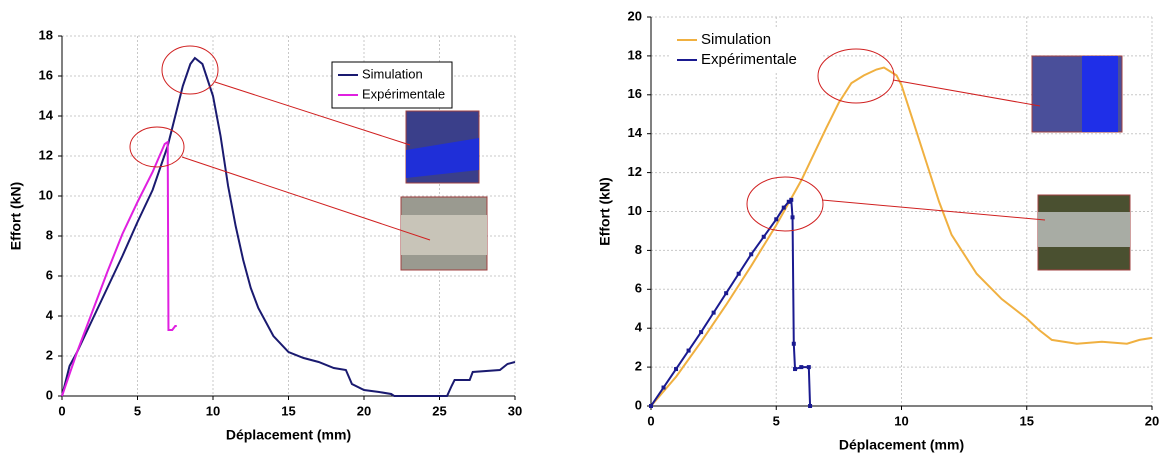 The image size is (1164, 475). What do you see at coordinates (635, 15) in the screenshot?
I see `y-tick-label: 20` at bounding box center [635, 15].